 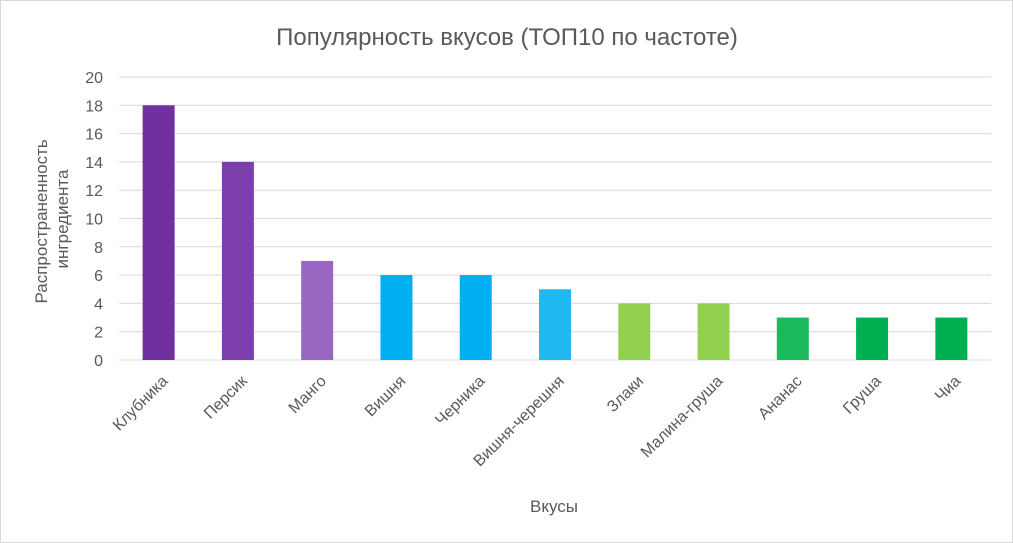 I want to click on x-category-label: Черника, so click(x=460, y=401).